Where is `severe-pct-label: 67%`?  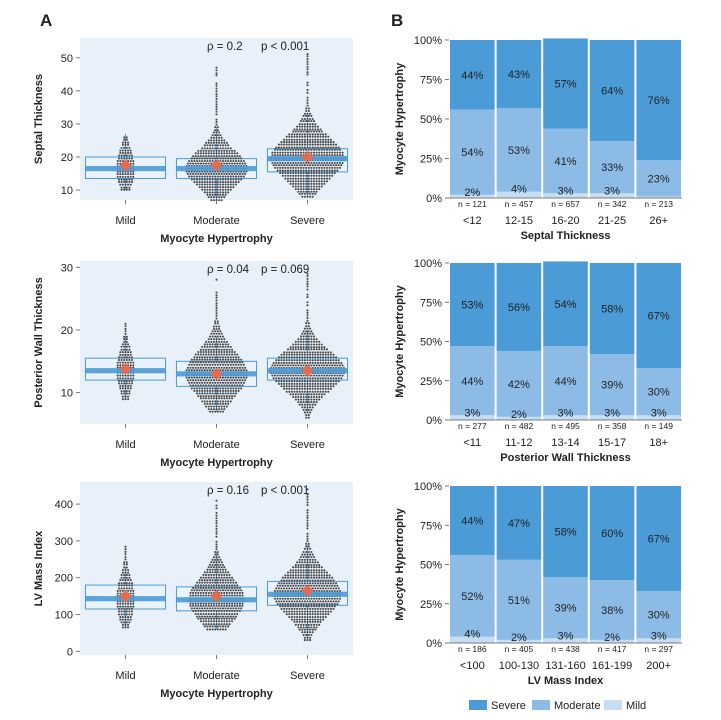
severe-pct-label: 67% is located at coordinates (659, 317).